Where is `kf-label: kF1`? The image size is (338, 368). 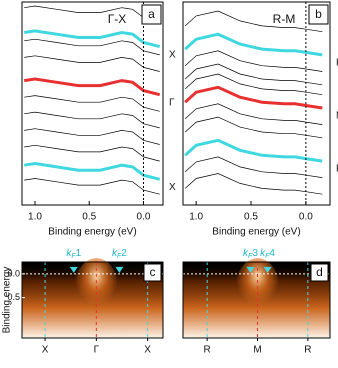
kf-label: kF1 is located at coordinates (73, 254).